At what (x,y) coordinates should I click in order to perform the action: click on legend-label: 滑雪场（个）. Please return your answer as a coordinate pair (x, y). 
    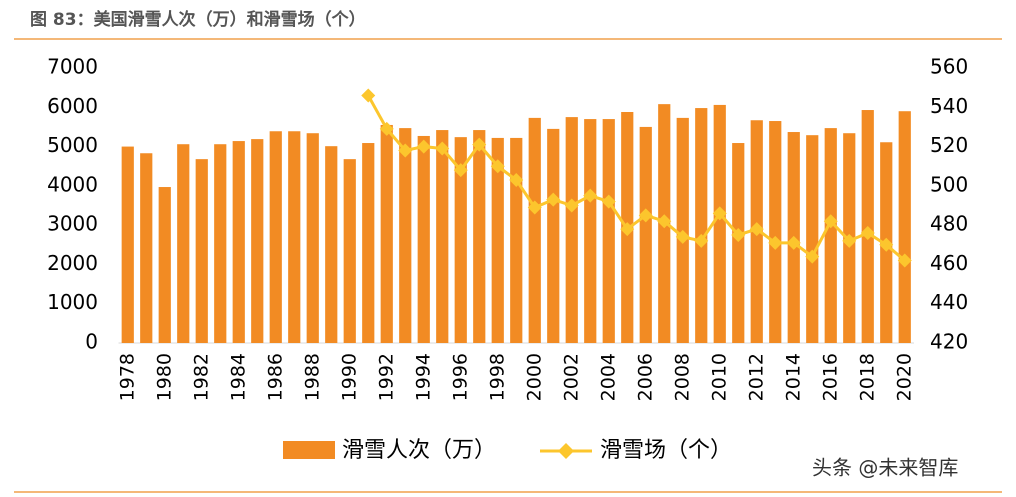
    Looking at the image, I should click on (666, 450).